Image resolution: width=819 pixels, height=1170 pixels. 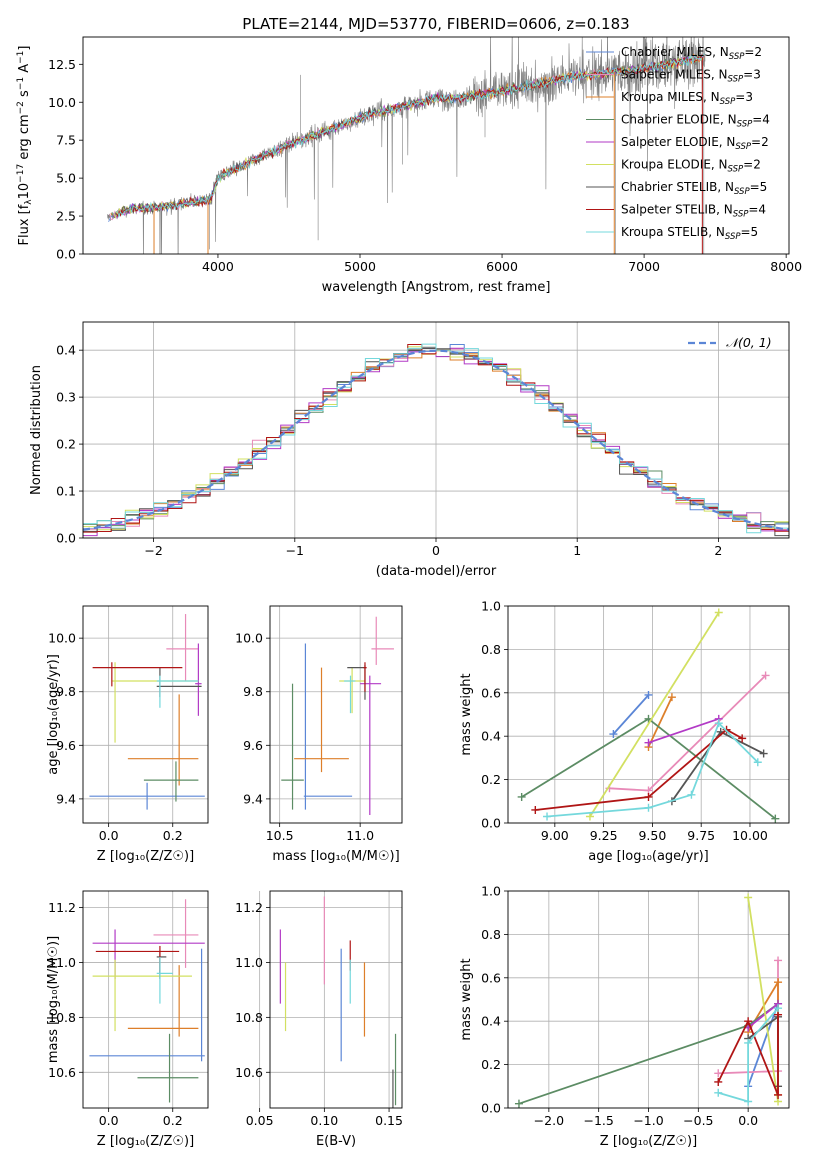 I want to click on legend-label-main: Kroupa STELIB, N, so click(x=673, y=232).